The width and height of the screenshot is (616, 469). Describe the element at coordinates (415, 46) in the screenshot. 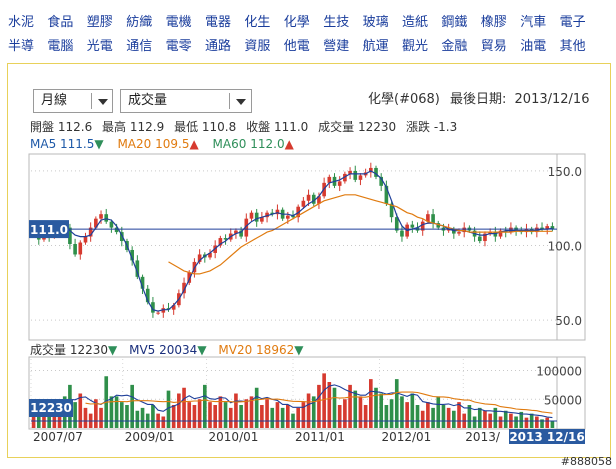

I see `category-link: 觀光` at that location.